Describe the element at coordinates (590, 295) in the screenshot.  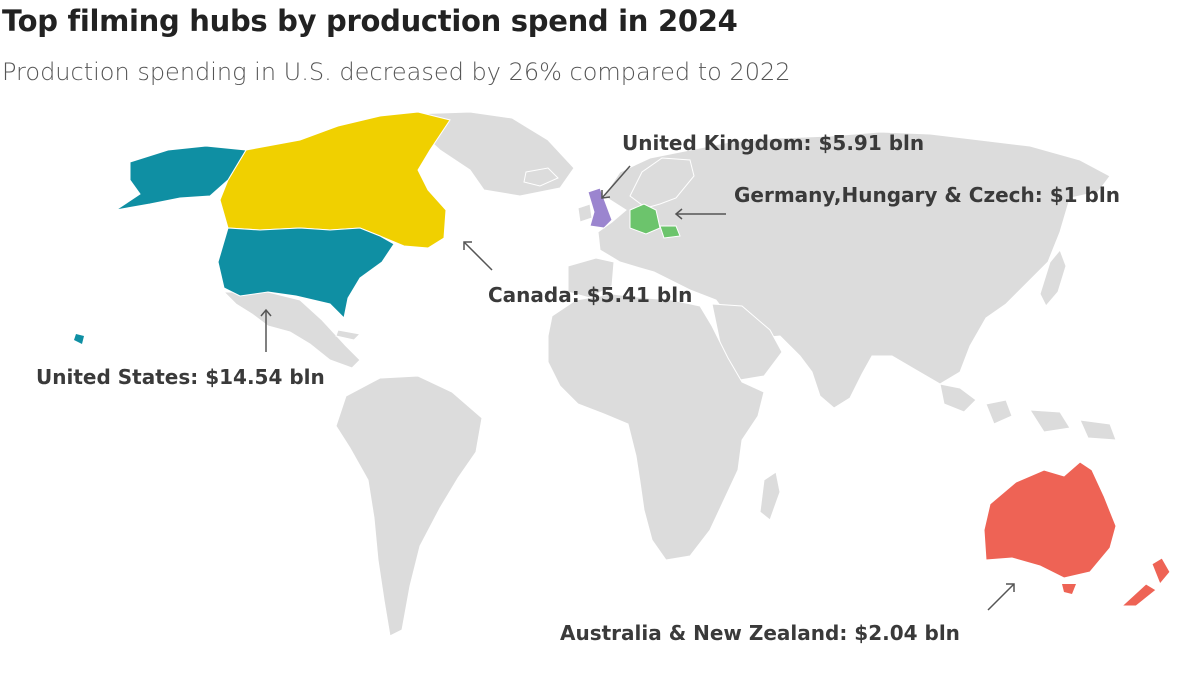
I see `canada-label: Canada: $5.41 bln` at that location.